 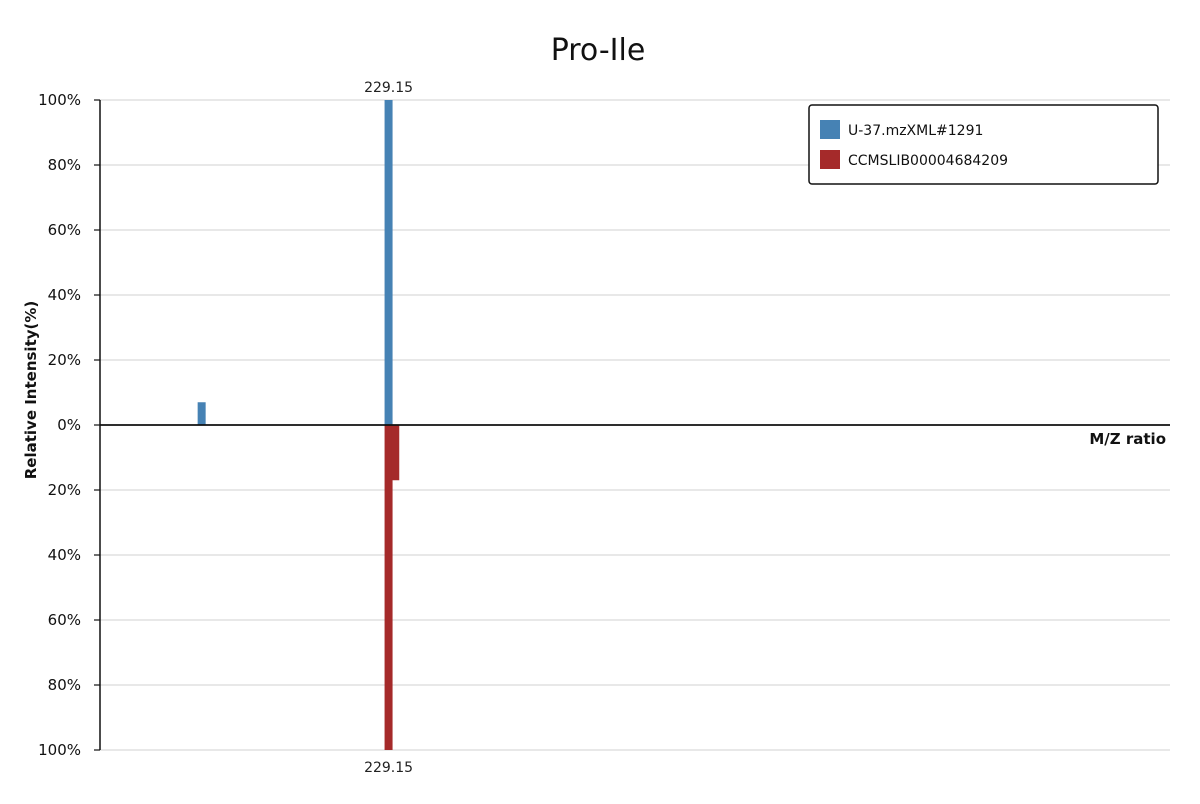 I want to click on y-axis-label: Relative Intensity(%), so click(x=31, y=390).